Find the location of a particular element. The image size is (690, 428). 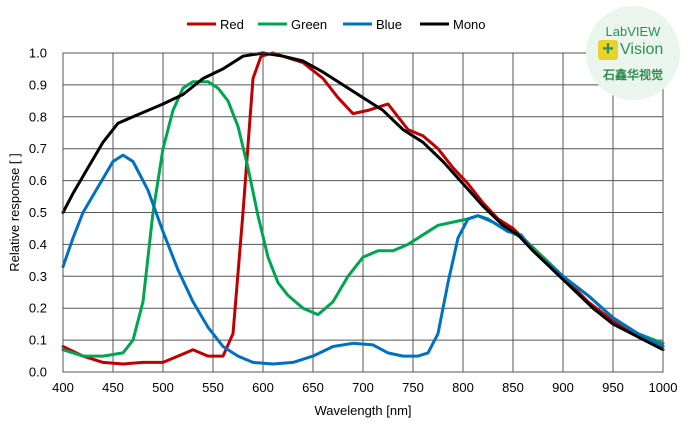

y-tick-label: 0.4 is located at coordinates (38, 244).